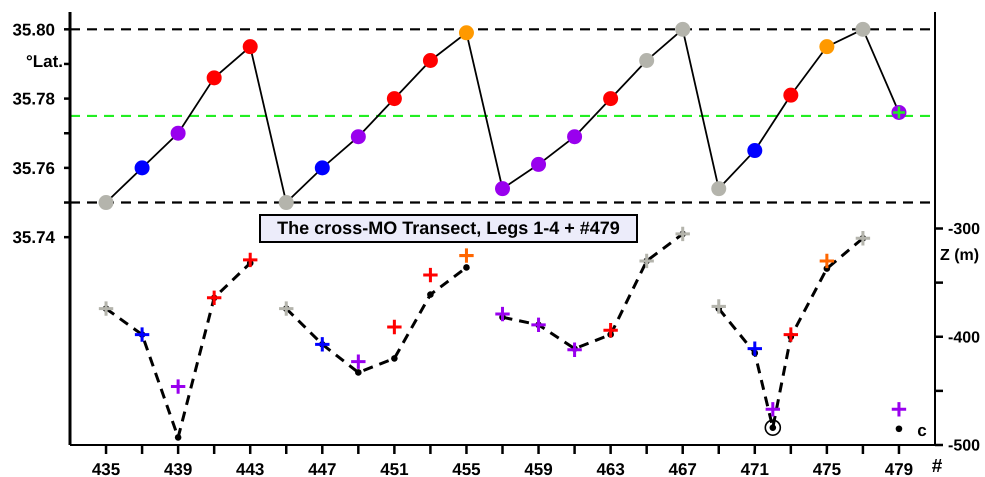  Describe the element at coordinates (44, 61) in the screenshot. I see `y-axis-title: °Lat.` at that location.